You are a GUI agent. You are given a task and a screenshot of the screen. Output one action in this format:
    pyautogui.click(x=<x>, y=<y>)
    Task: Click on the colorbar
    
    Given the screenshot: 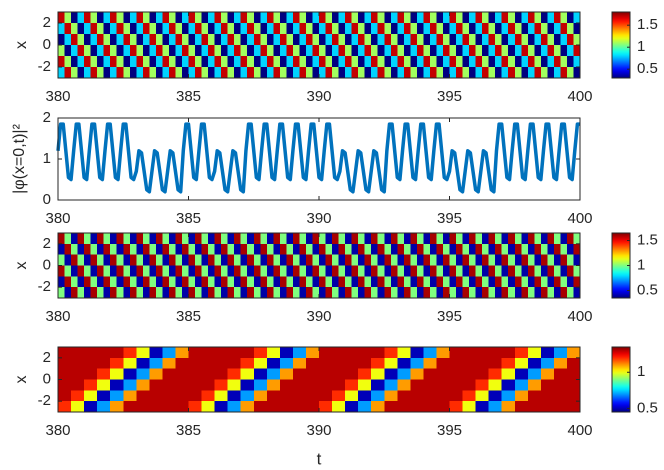 What is the action you would take?
    pyautogui.click(x=621, y=45)
    